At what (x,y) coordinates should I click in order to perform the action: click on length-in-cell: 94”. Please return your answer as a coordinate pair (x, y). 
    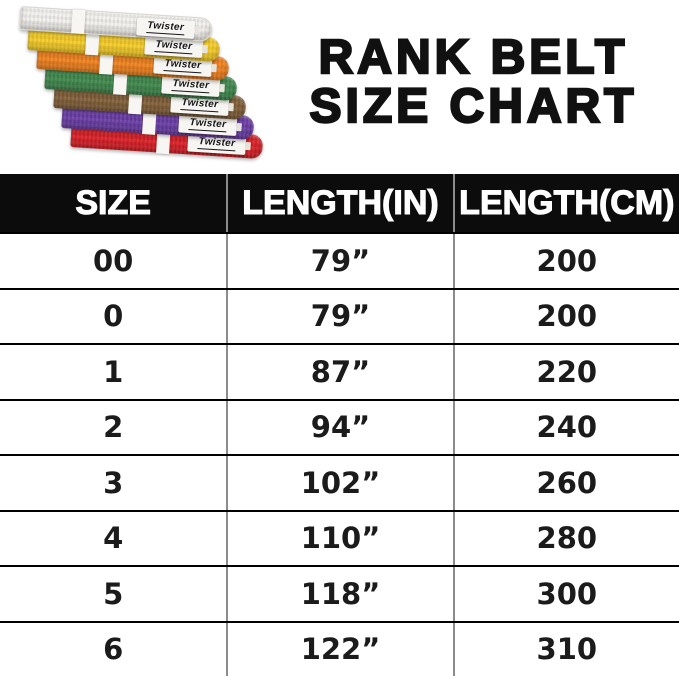
    Looking at the image, I should click on (339, 427).